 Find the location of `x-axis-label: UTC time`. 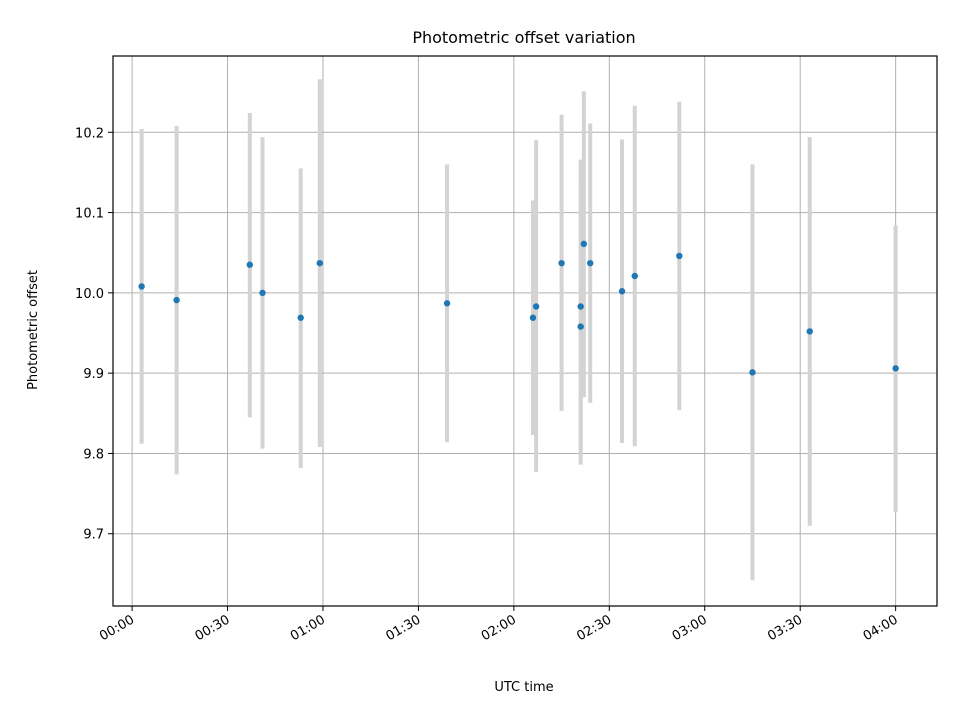

x-axis-label: UTC time is located at coordinates (523, 687).